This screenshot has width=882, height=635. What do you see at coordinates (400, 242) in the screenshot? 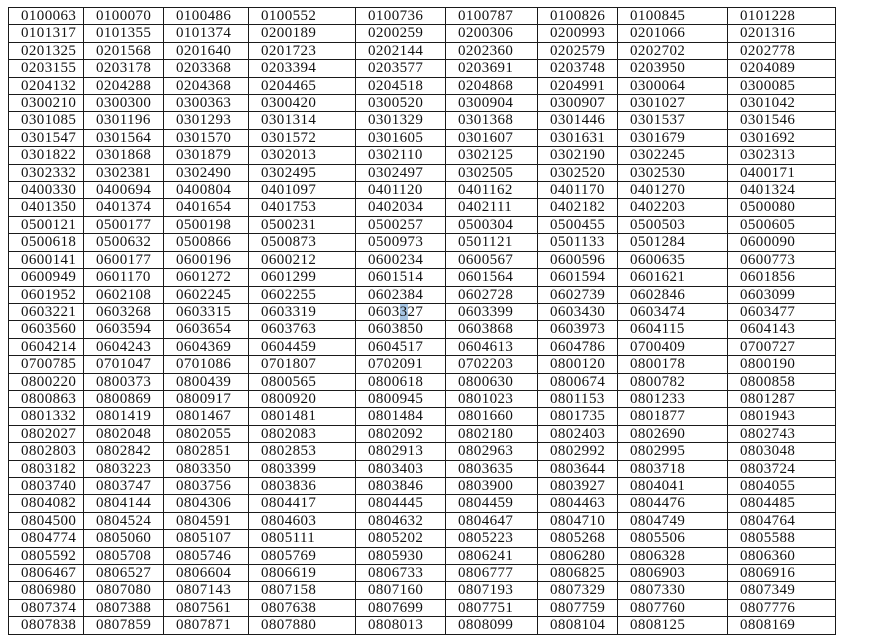
I see `table-cell: 0500973` at bounding box center [400, 242].